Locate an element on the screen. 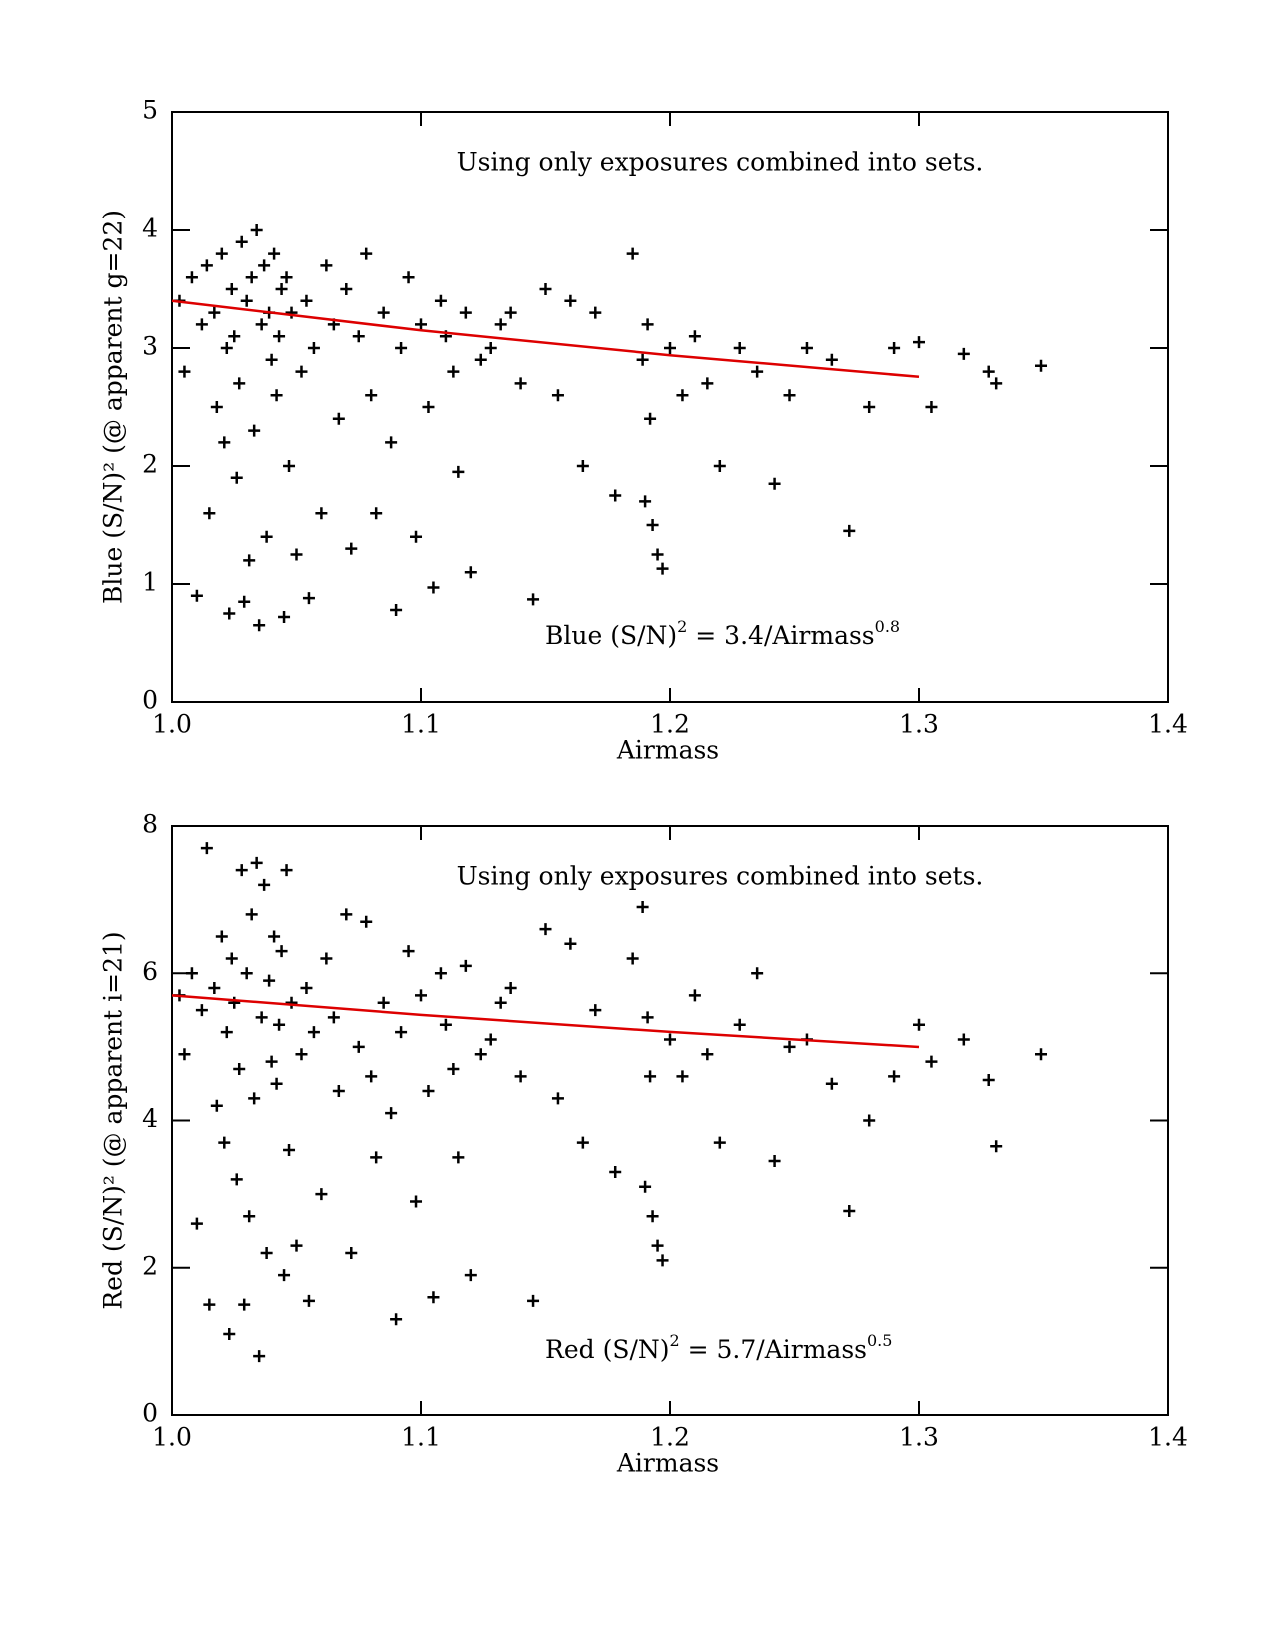  x-tick-label: 1.4 is located at coordinates (1168, 724).